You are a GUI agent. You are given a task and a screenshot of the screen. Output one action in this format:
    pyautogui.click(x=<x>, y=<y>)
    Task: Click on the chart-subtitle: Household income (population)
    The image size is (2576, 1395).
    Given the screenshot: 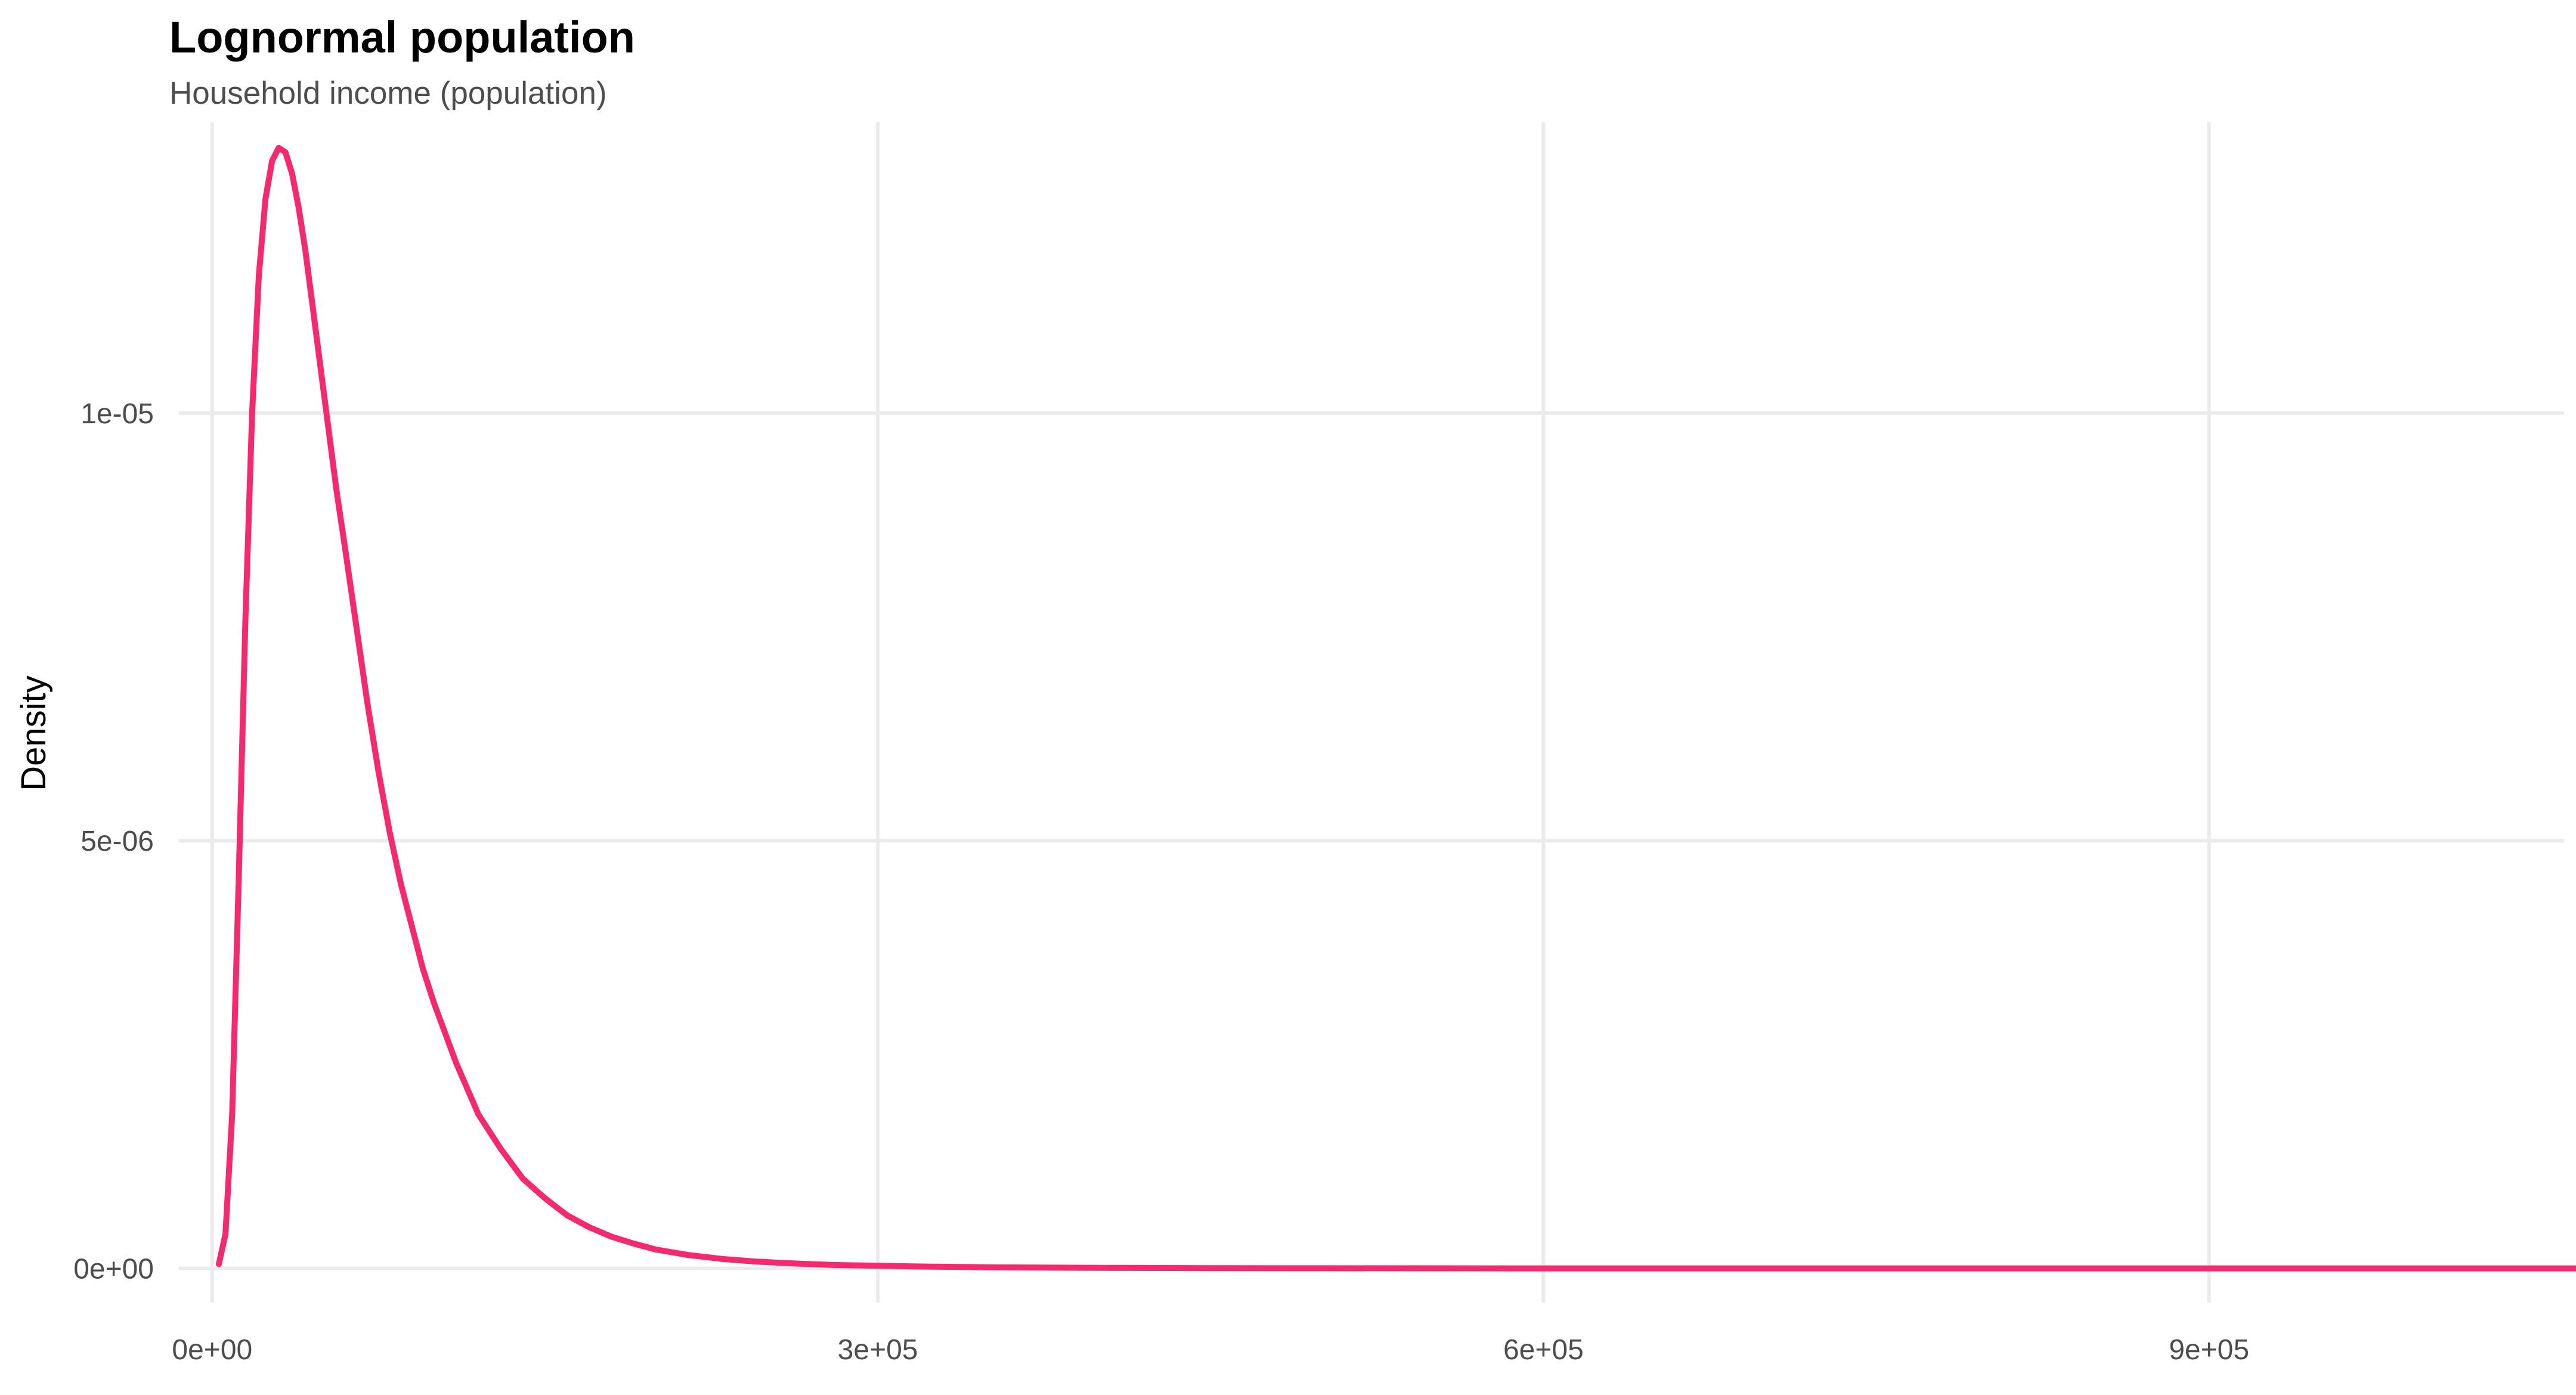 What is the action you would take?
    pyautogui.click(x=388, y=93)
    